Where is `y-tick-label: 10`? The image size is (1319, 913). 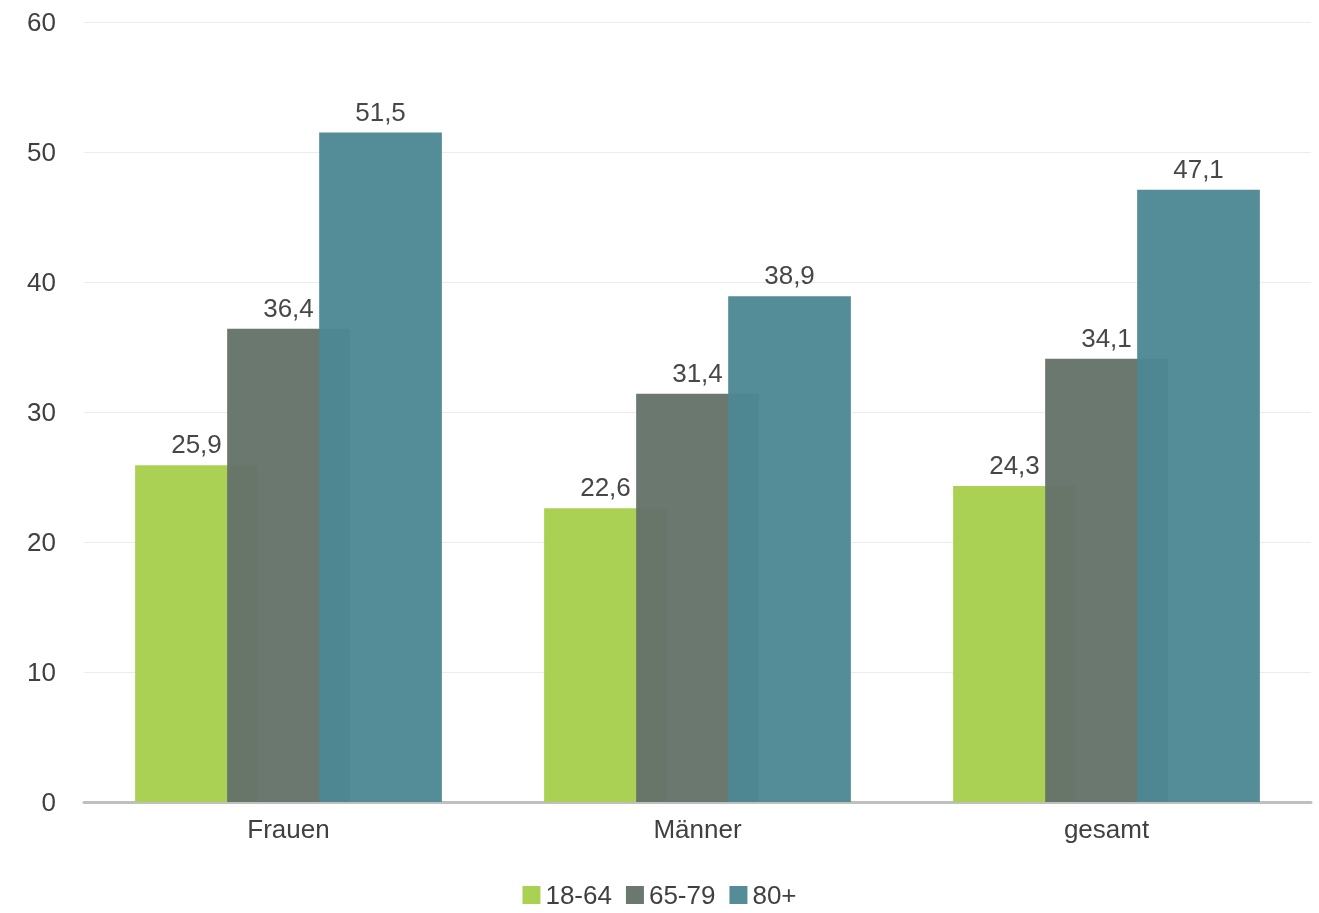 y-tick-label: 10 is located at coordinates (41, 672).